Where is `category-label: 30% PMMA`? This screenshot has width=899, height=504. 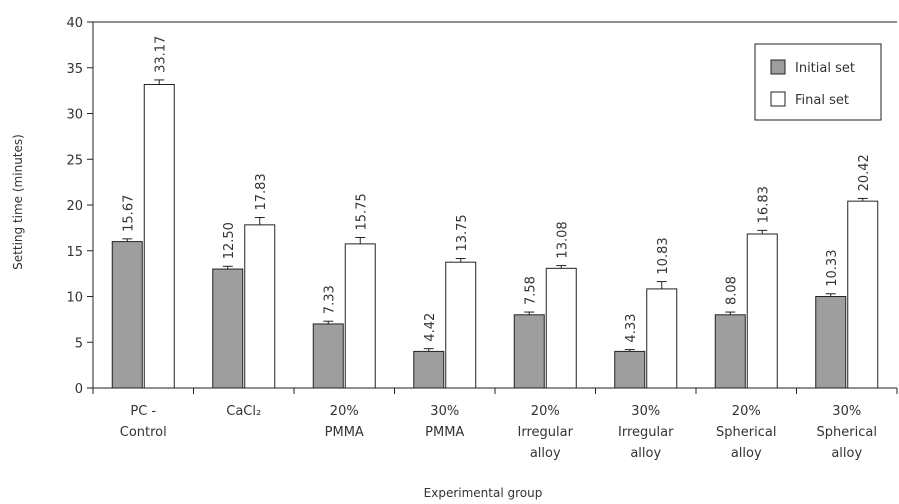 category-label: 30% PMMA is located at coordinates (444, 422).